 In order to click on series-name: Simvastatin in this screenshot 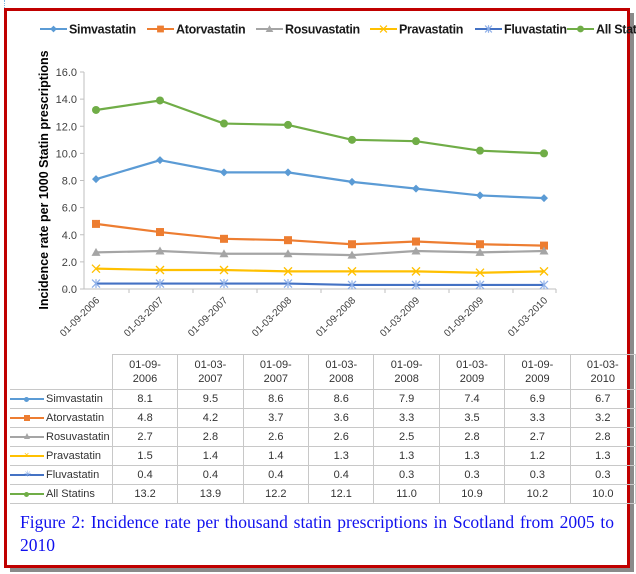, I will do `click(74, 399)`.